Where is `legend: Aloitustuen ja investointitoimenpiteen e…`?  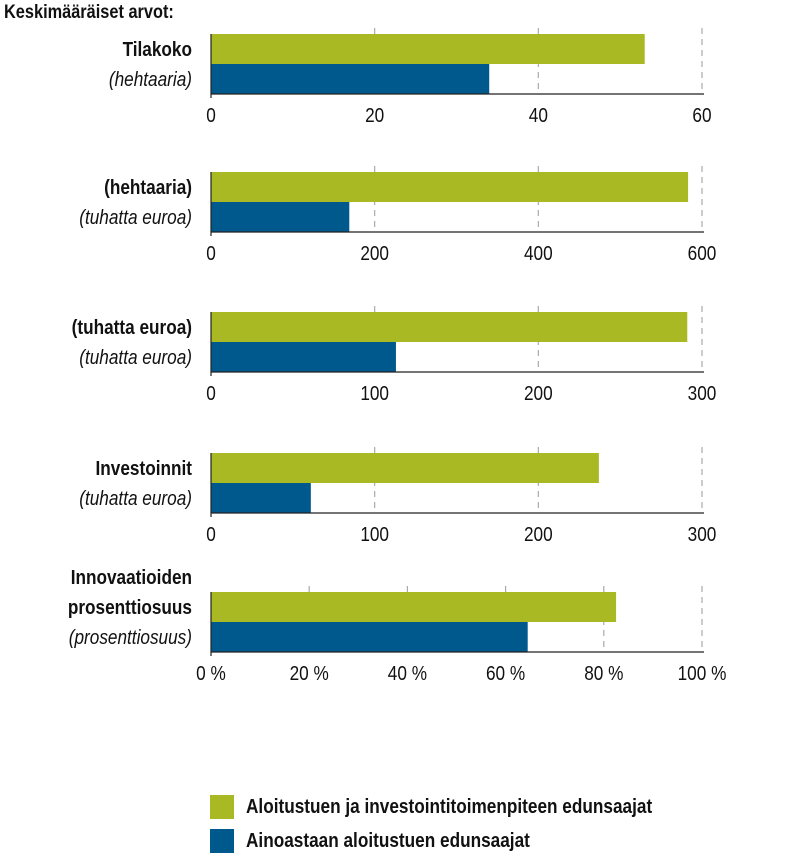 legend: Aloitustuen ja investointitoimenpiteen e… is located at coordinates (464, 824).